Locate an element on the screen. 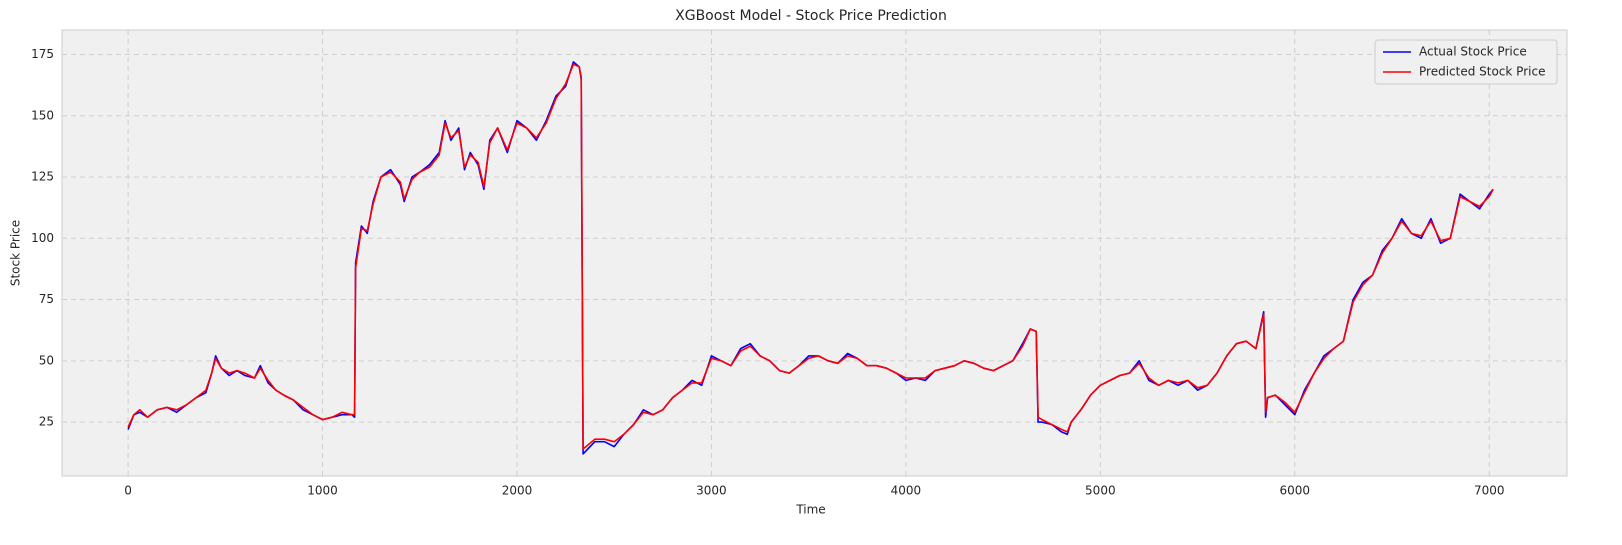 The image size is (1622, 545). y-axis-label: Stock Price is located at coordinates (16, 253).